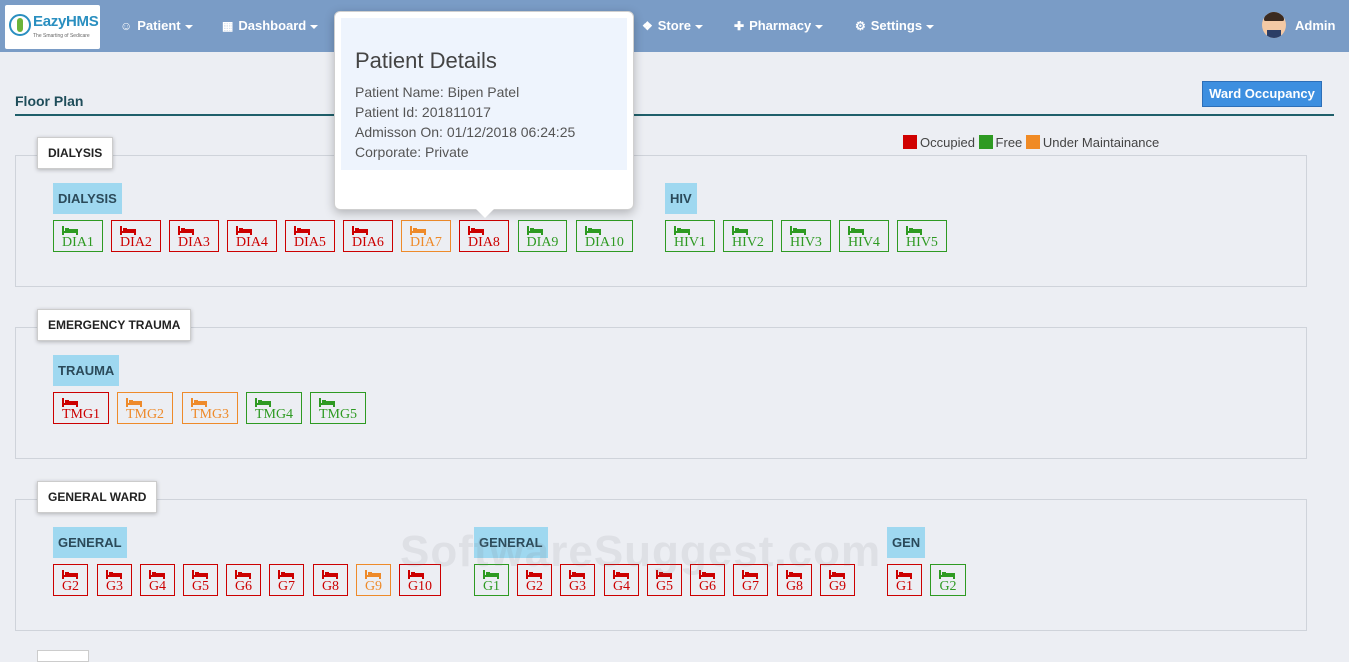  Describe the element at coordinates (61, 36) in the screenshot. I see `logo-tagline: The Smarting of Sedicare` at that location.